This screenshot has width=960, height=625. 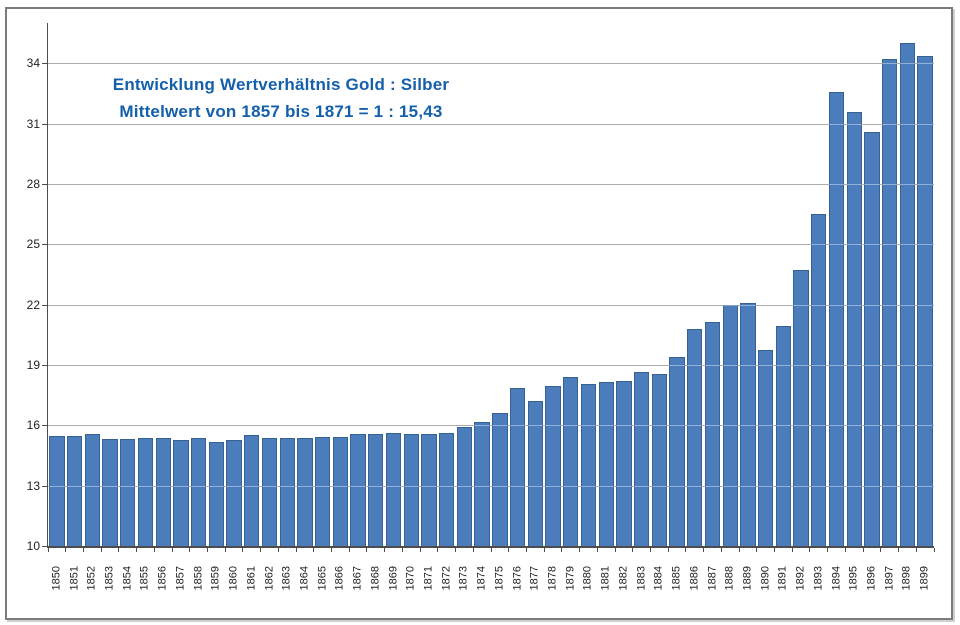 What do you see at coordinates (92, 574) in the screenshot?
I see `x-axis-label-1852: 1852` at bounding box center [92, 574].